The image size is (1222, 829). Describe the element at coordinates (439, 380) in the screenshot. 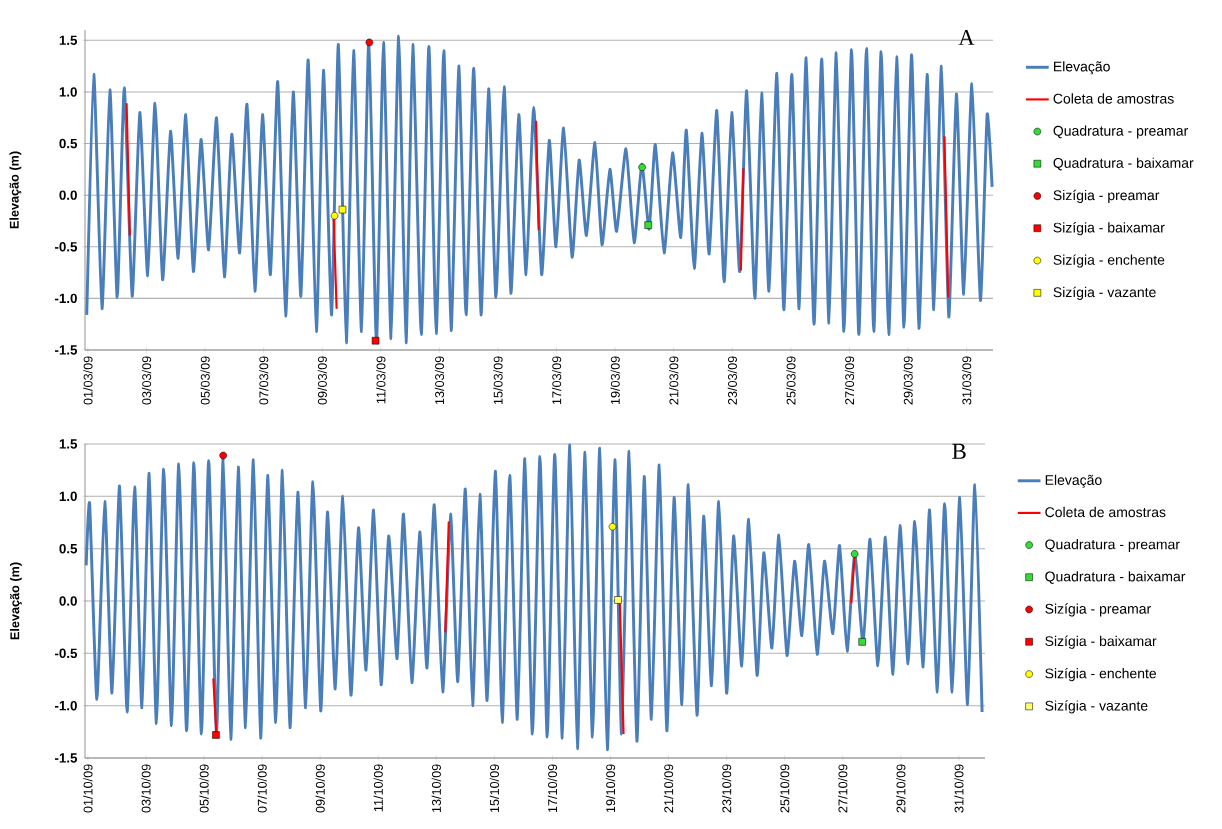

I see `x-tick-label: 13/03/09` at that location.